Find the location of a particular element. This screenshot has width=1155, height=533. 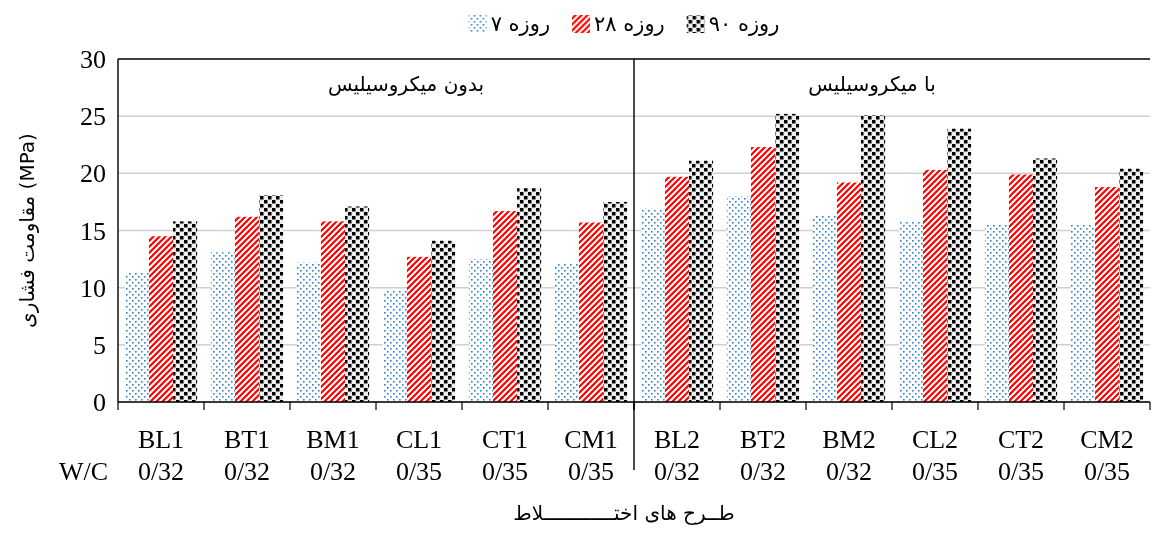

x-tick-label: BM2 0/32 is located at coordinates (849, 455).